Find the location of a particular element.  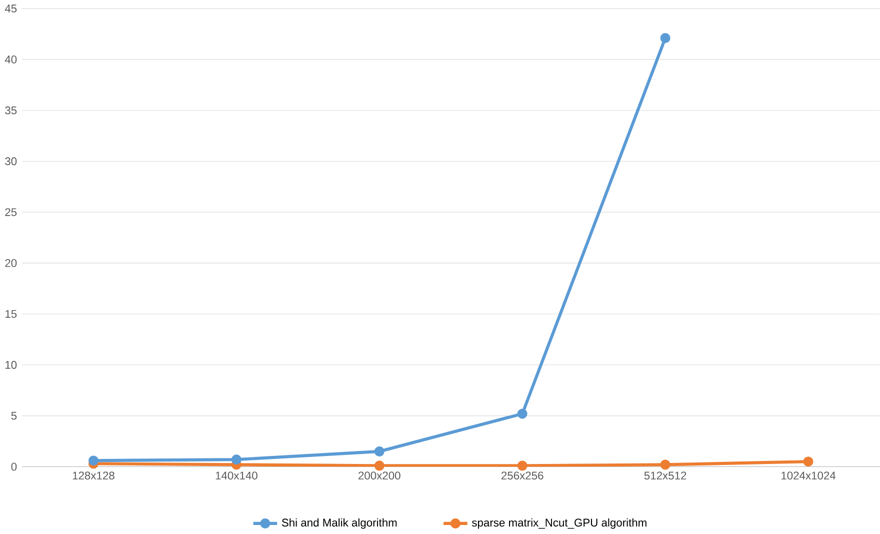

x-tick-label: 1024x1024 is located at coordinates (808, 476).